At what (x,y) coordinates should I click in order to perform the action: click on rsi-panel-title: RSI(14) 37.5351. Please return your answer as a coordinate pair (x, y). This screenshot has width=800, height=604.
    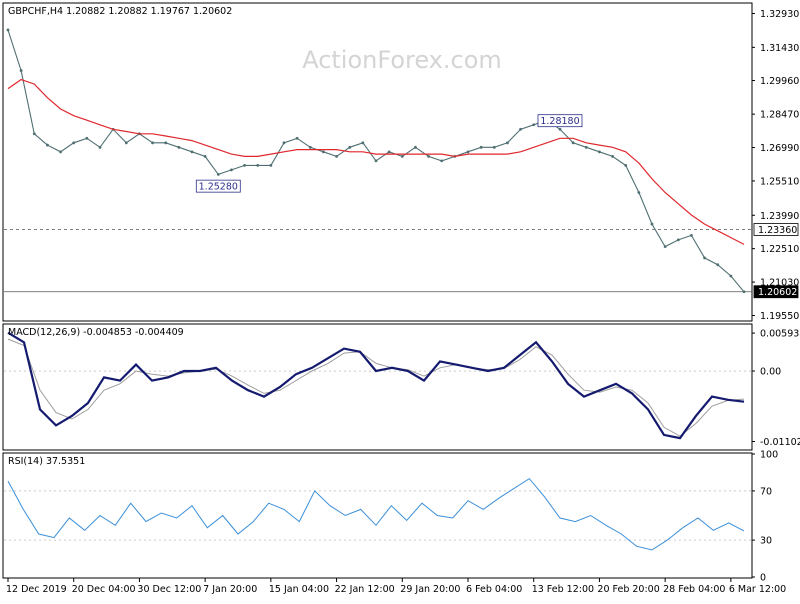
    Looking at the image, I should click on (46, 461).